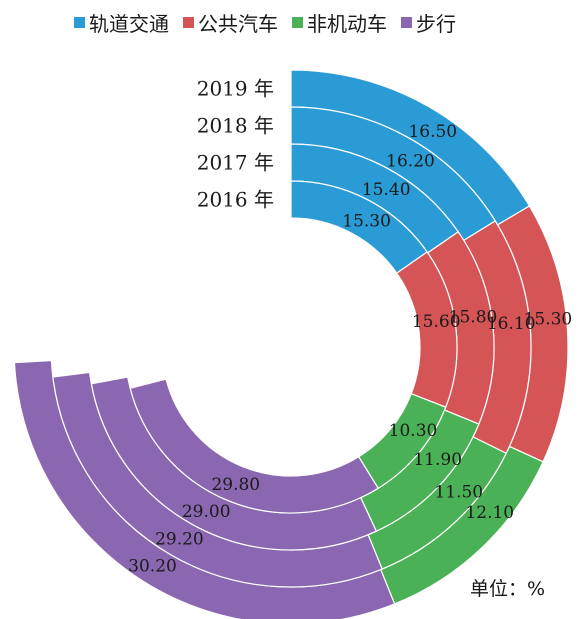  I want to click on legend-swatch-walk, so click(406, 22).